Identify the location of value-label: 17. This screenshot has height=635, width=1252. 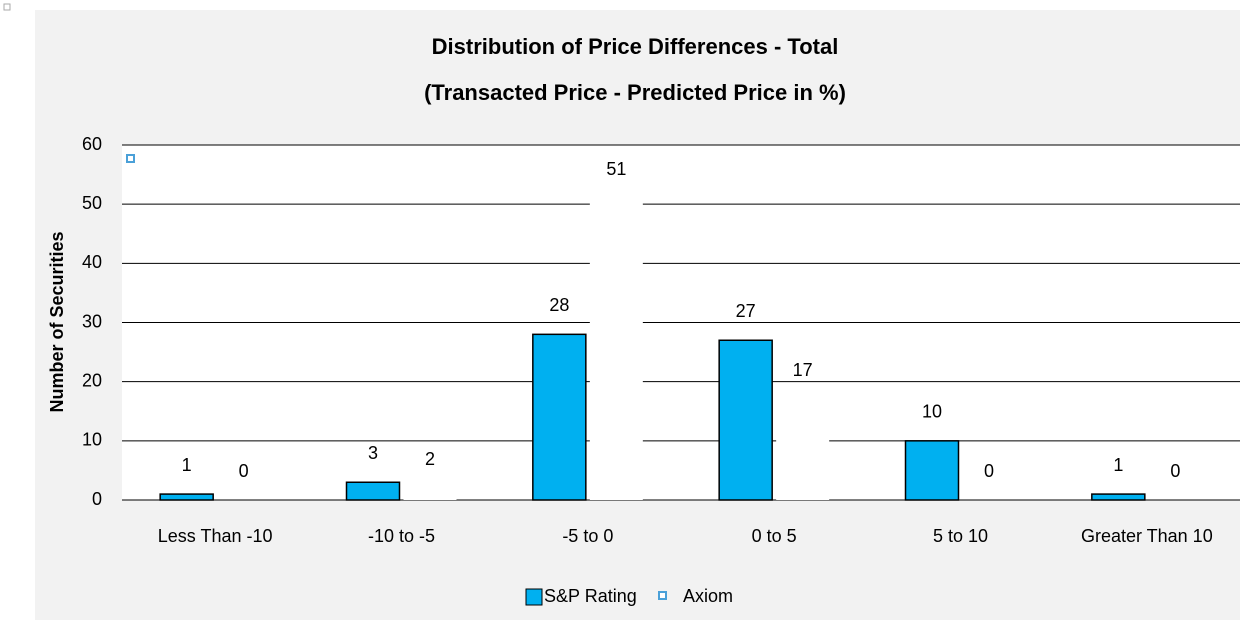
(803, 370).